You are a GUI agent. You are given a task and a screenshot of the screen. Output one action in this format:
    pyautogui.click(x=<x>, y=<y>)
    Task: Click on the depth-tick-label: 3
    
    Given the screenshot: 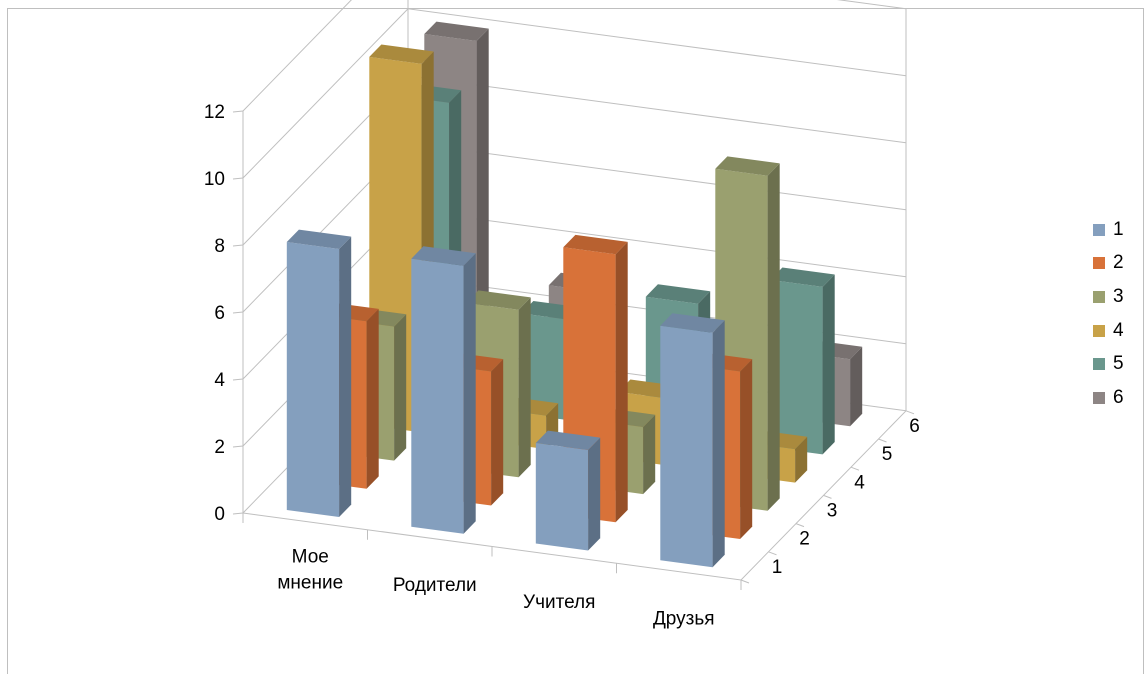 What is the action you would take?
    pyautogui.click(x=832, y=511)
    